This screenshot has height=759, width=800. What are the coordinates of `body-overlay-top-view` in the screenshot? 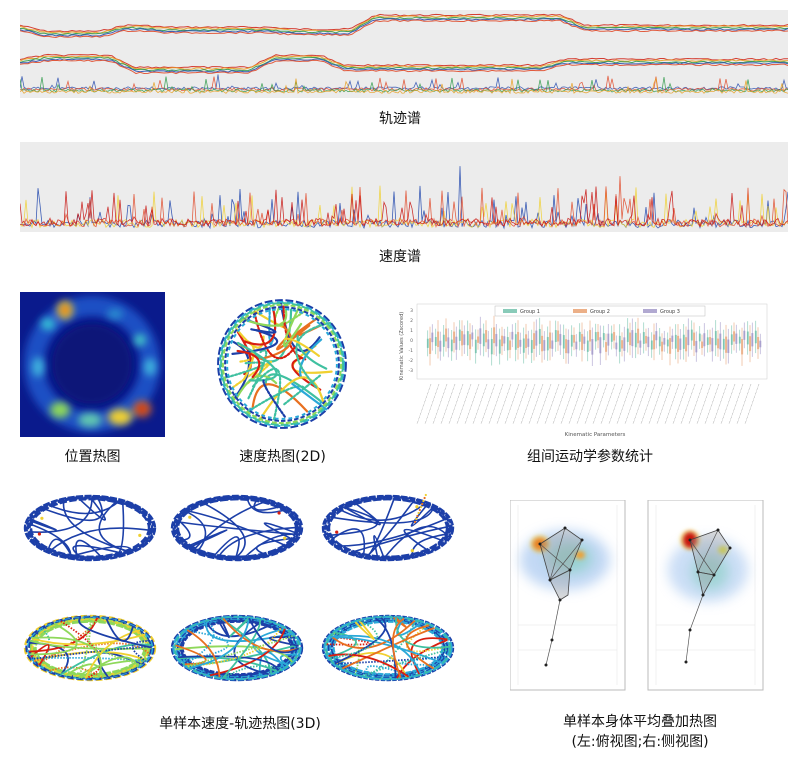 It's located at (568, 595).